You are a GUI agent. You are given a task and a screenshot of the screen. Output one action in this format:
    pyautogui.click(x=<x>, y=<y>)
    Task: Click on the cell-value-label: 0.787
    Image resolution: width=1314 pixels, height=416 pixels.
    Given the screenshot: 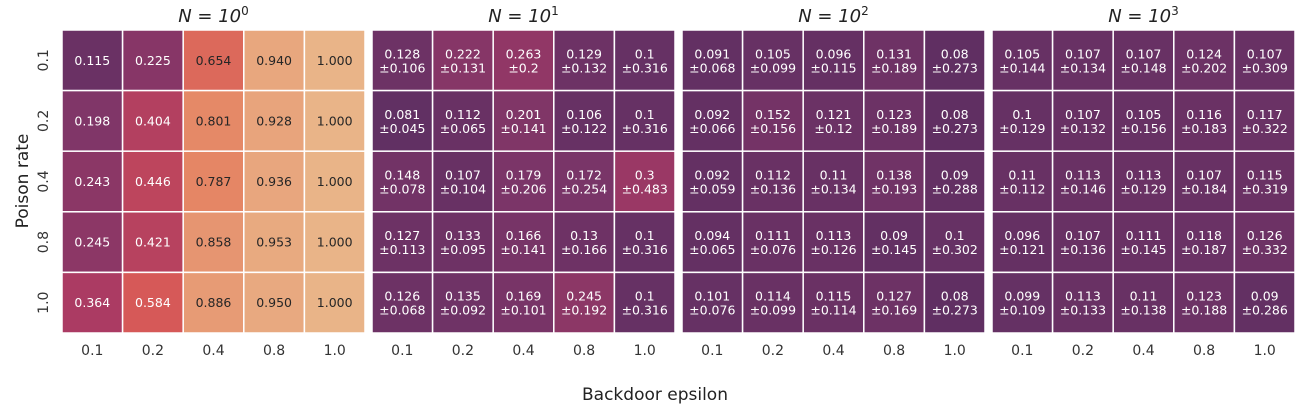 What is the action you would take?
    pyautogui.click(x=214, y=181)
    